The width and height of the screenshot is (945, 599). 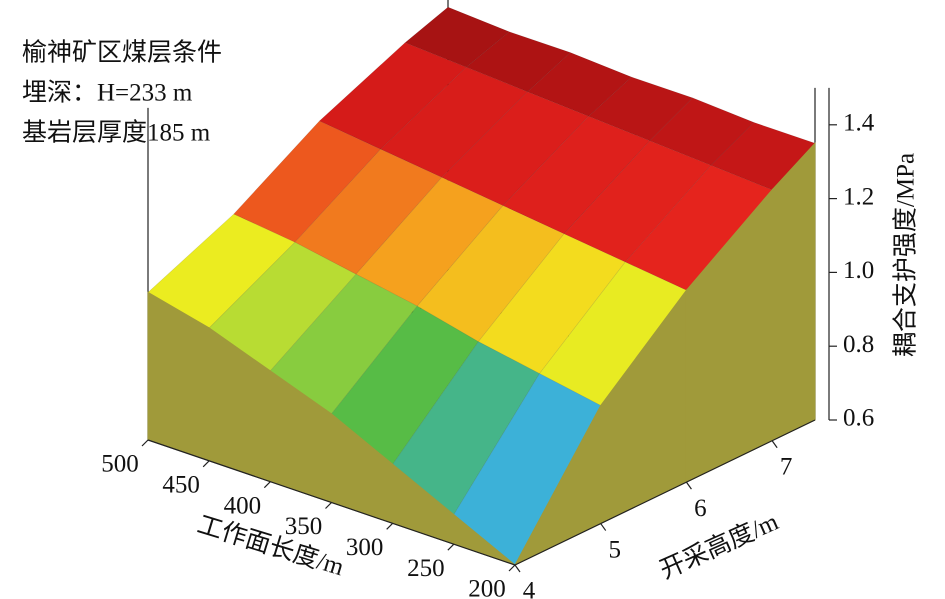 I want to click on z-axis-label: 耦合支护强度/MPa, so click(x=906, y=255).